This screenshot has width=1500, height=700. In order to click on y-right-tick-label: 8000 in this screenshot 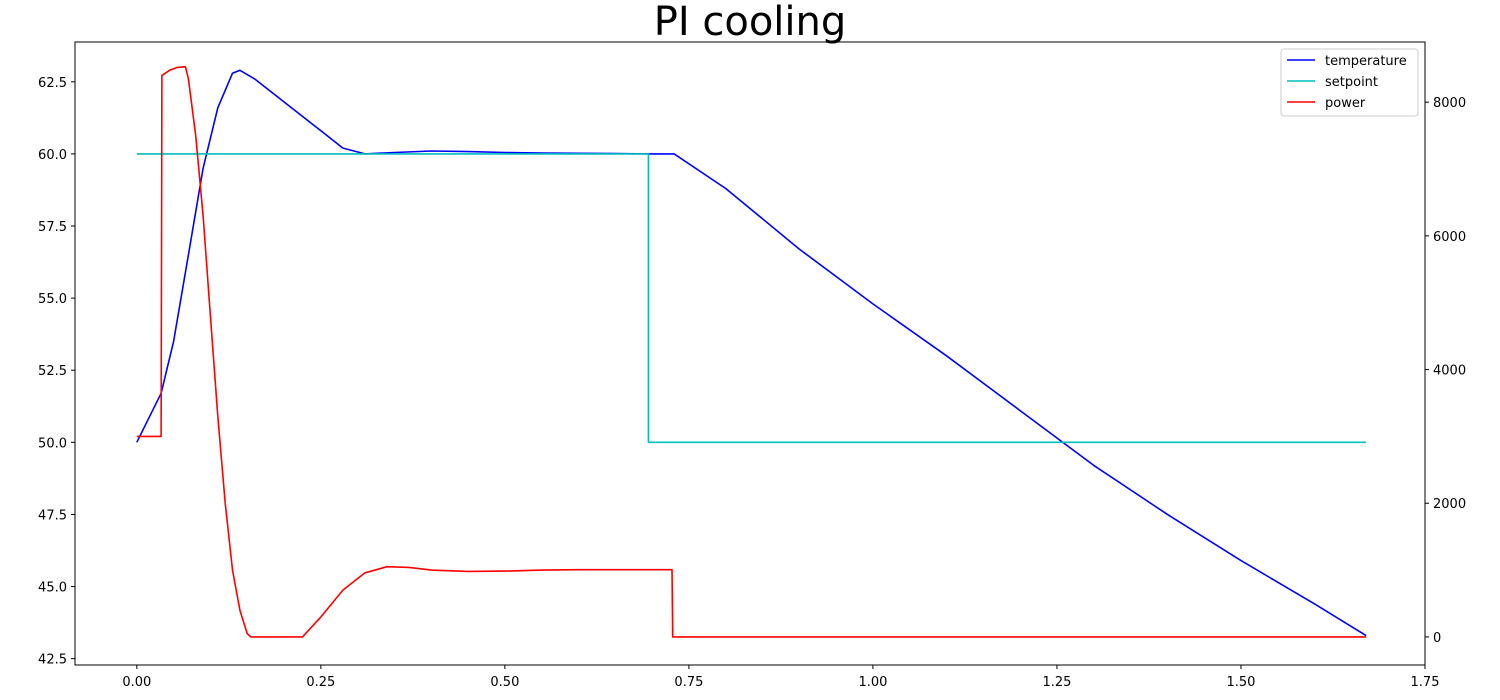, I will do `click(1449, 103)`.